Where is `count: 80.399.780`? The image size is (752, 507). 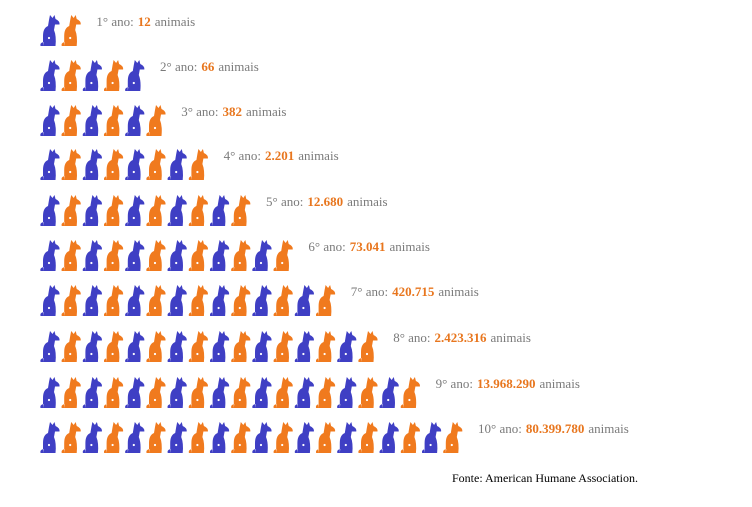
count: 80.399.780 is located at coordinates (555, 428).